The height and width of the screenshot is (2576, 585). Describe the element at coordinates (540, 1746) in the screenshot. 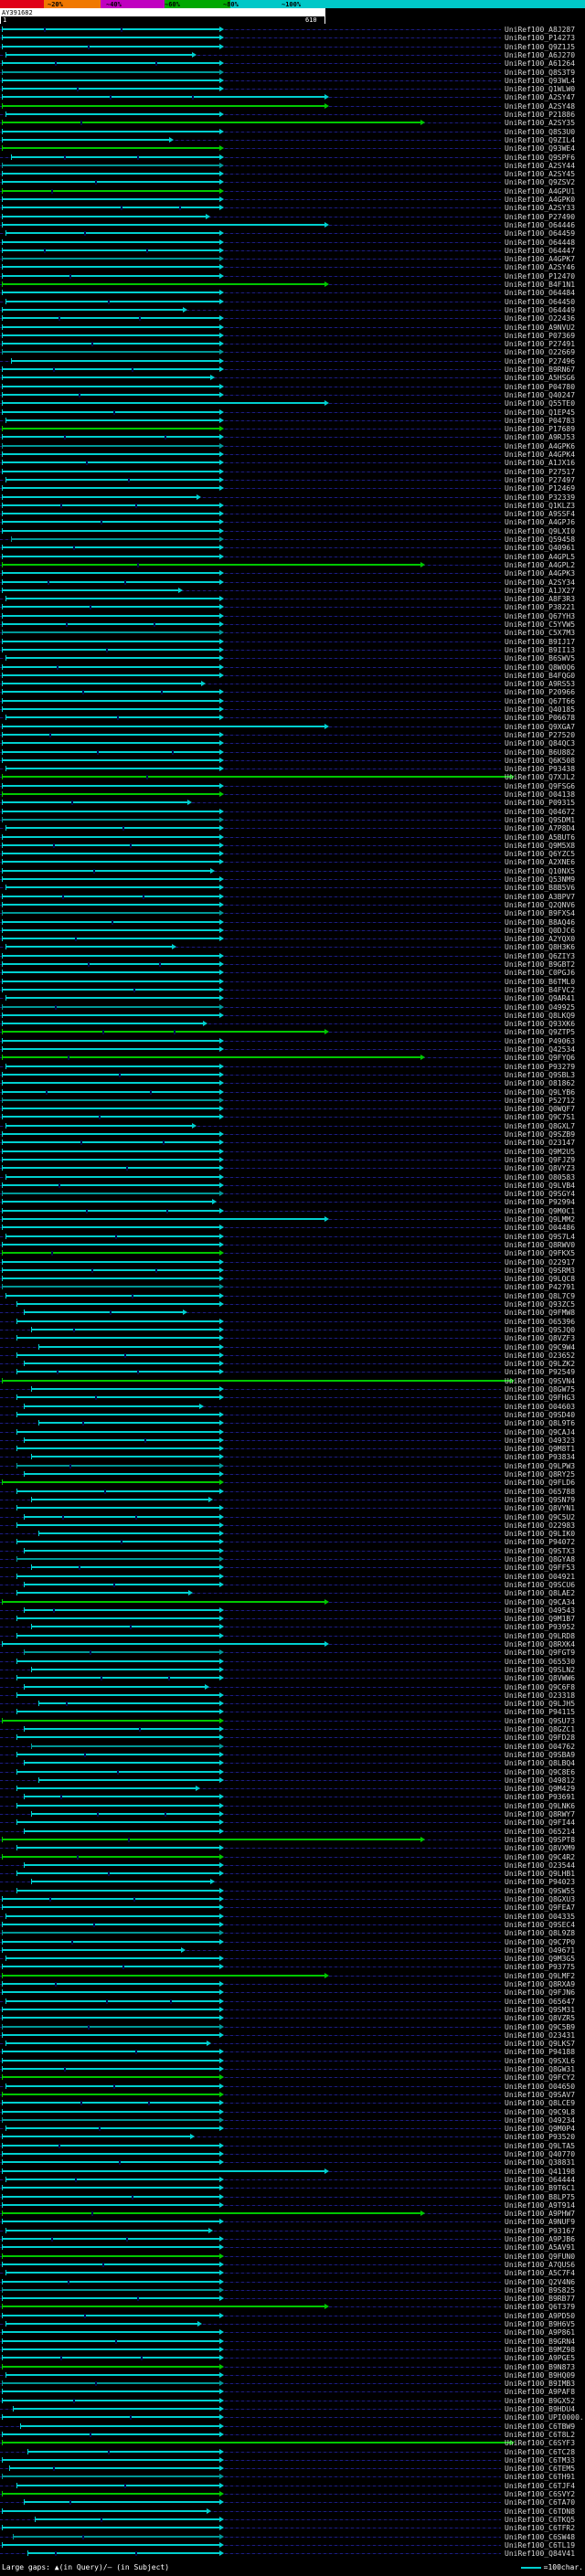

I see `hit-label: UniRef100_O04762` at that location.